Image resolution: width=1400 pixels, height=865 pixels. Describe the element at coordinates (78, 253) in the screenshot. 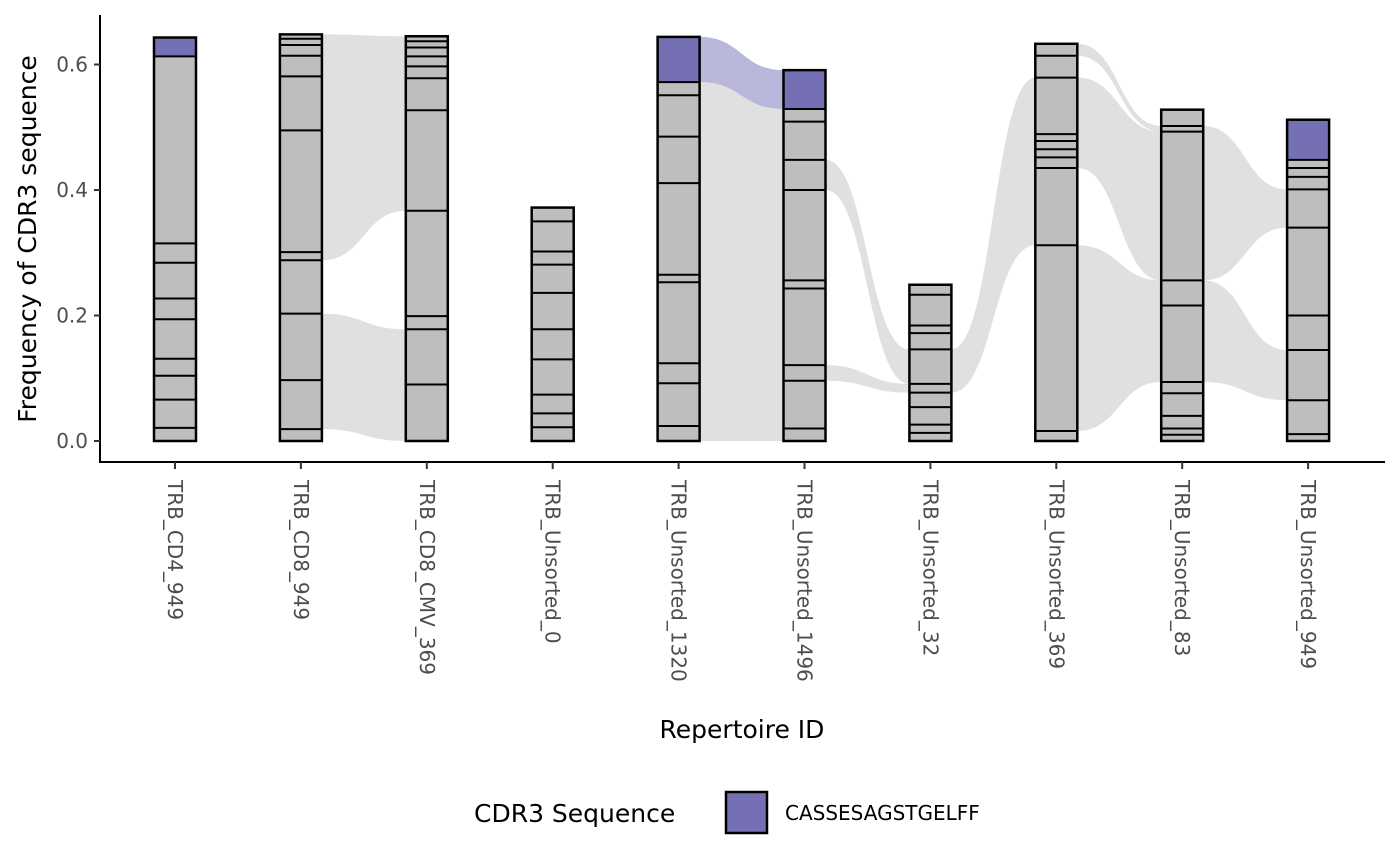

I see `y-ticks: 0.0 0.2 0.4 0.6` at that location.